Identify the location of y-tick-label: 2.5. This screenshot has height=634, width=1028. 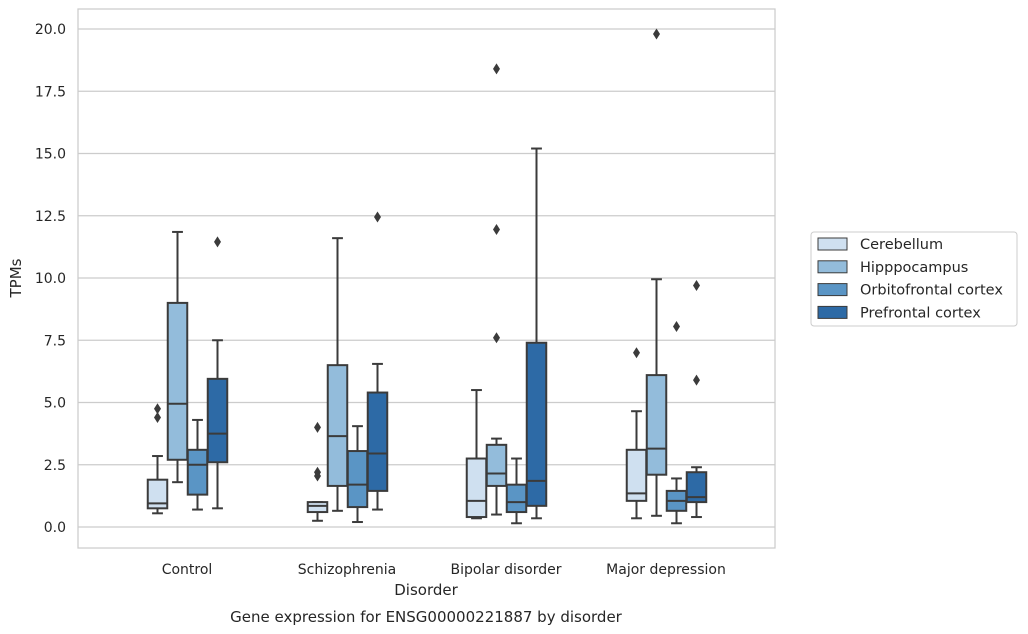
(55, 466).